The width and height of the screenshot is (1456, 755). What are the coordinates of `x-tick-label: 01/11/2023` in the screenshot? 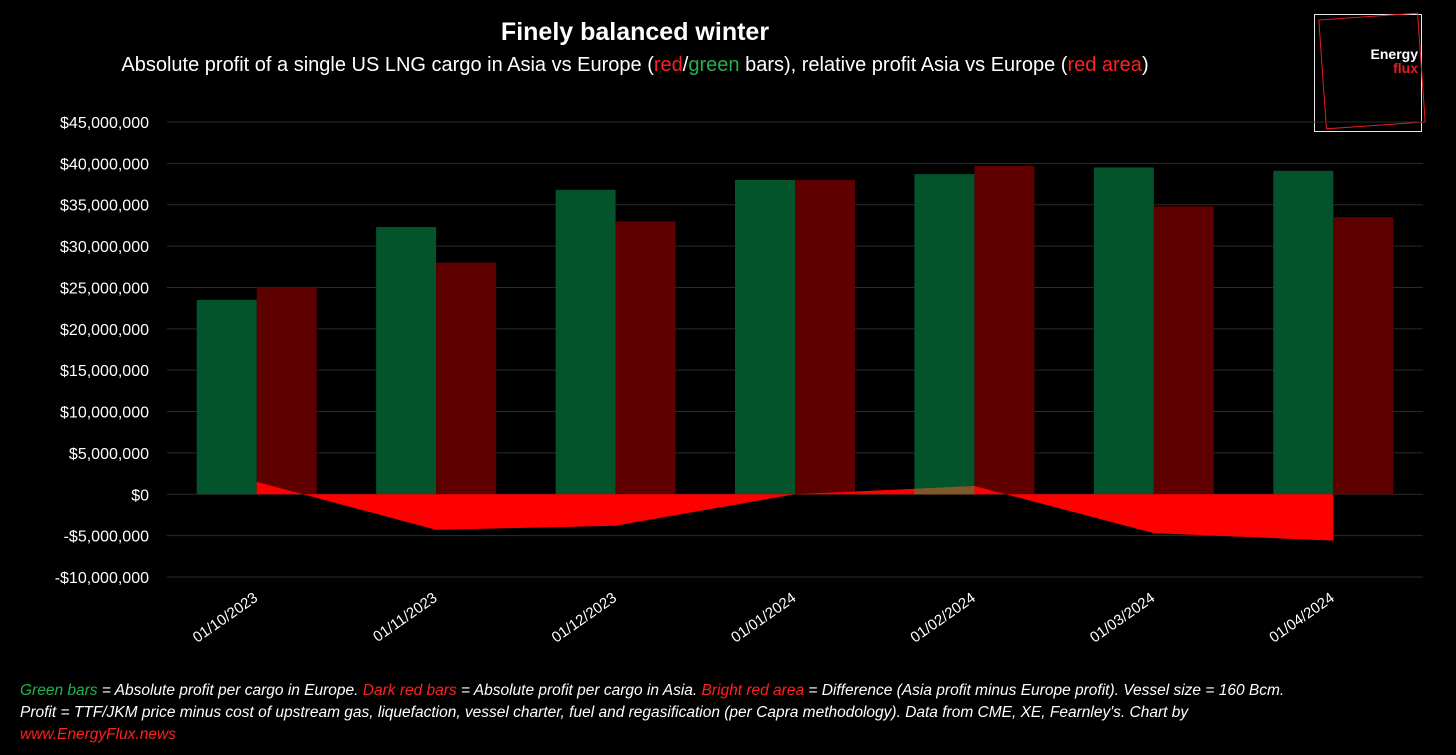 It's located at (405, 617).